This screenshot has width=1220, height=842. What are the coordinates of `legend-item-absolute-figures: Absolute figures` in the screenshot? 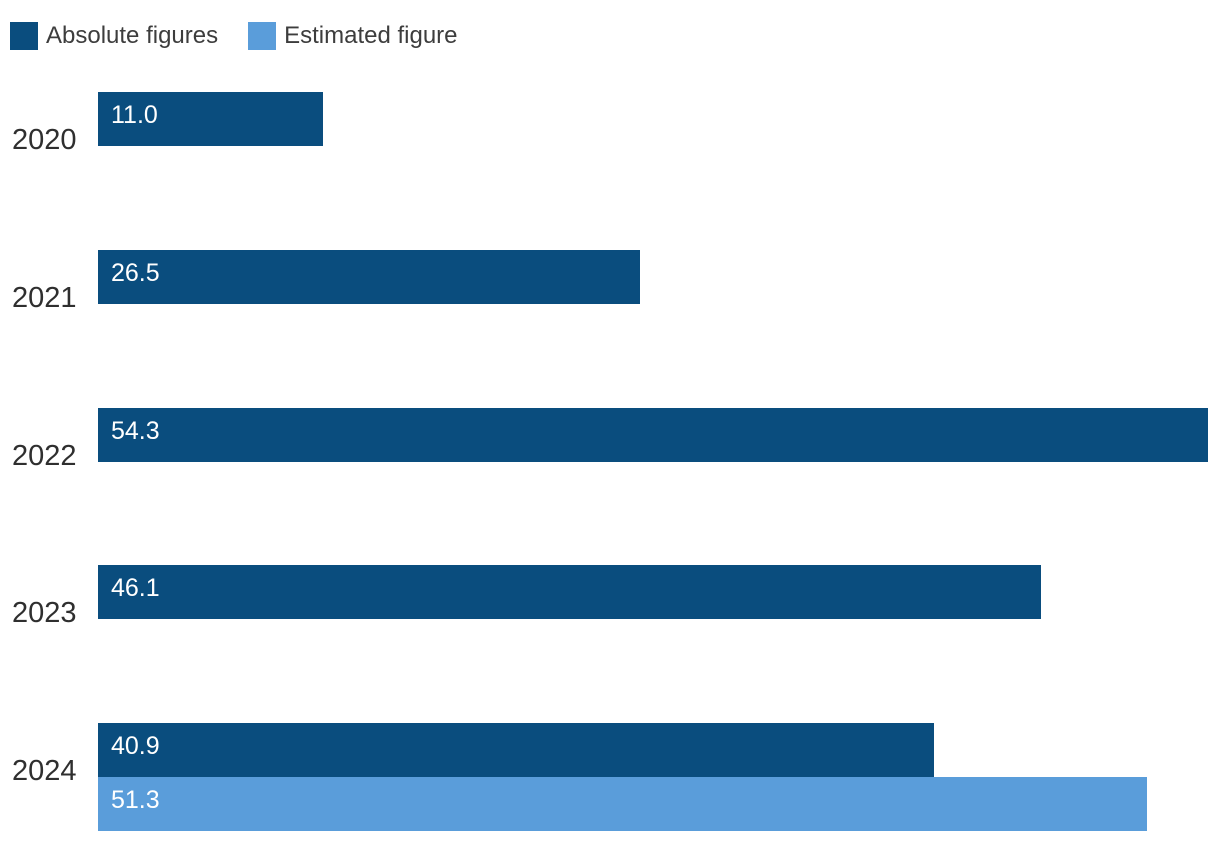 It's located at (114, 36).